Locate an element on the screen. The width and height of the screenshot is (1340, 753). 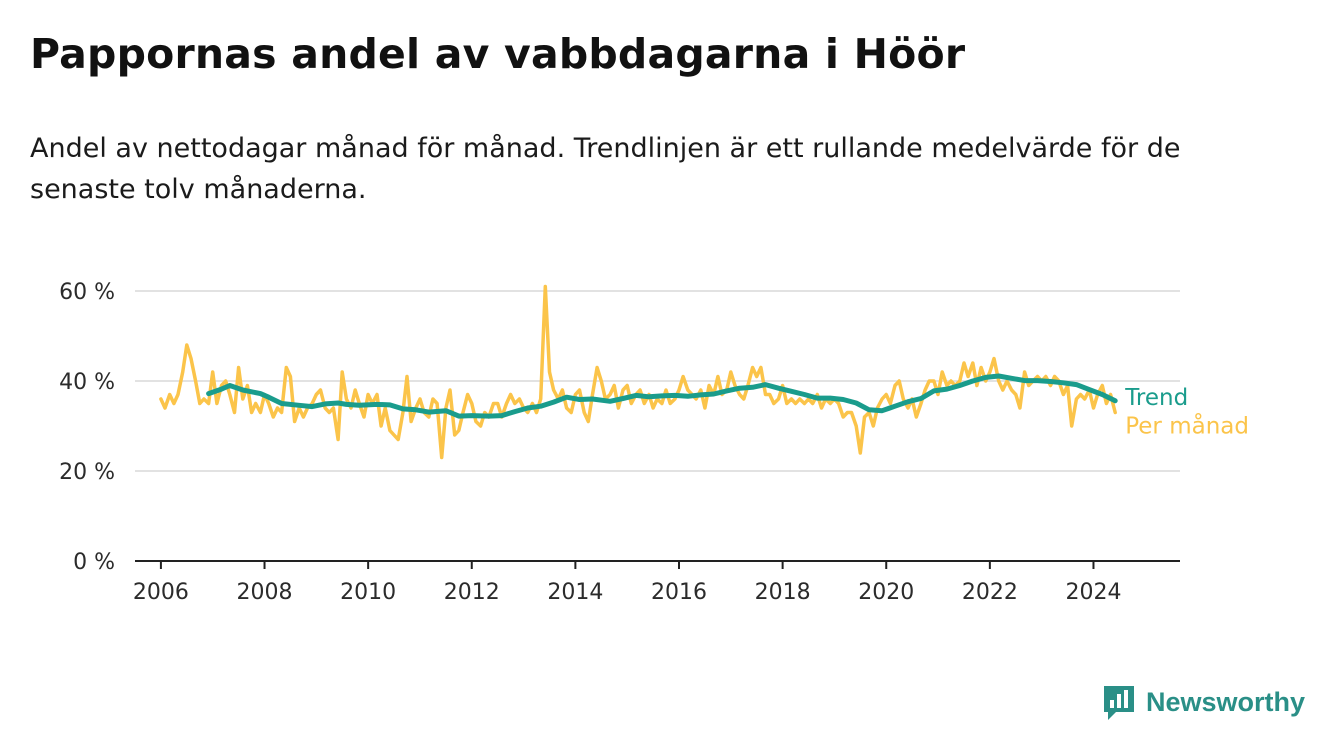
x-tick-label: 2022 is located at coordinates (990, 592).